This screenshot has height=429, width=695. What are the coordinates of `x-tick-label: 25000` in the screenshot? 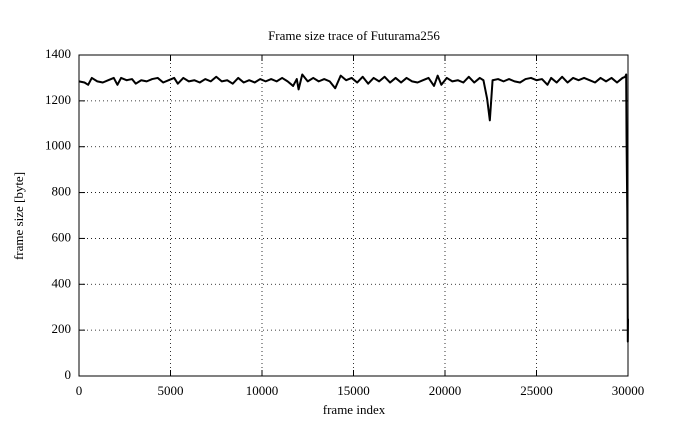 It's located at (536, 390).